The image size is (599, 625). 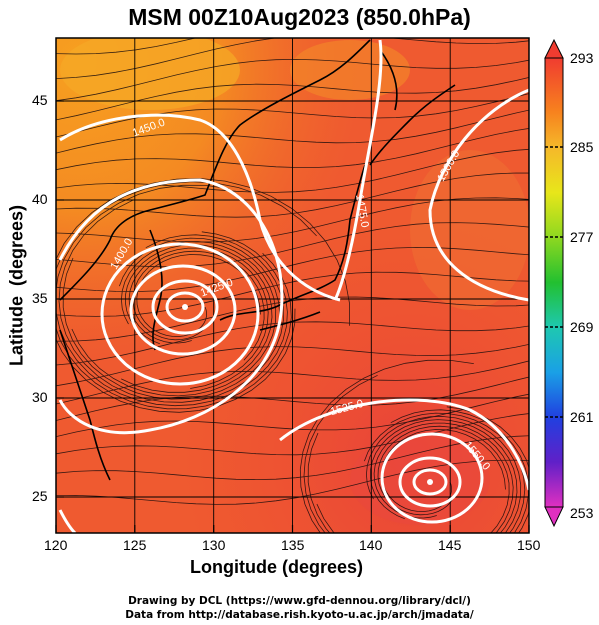 I want to click on colorbar-label: 285, so click(x=582, y=147).